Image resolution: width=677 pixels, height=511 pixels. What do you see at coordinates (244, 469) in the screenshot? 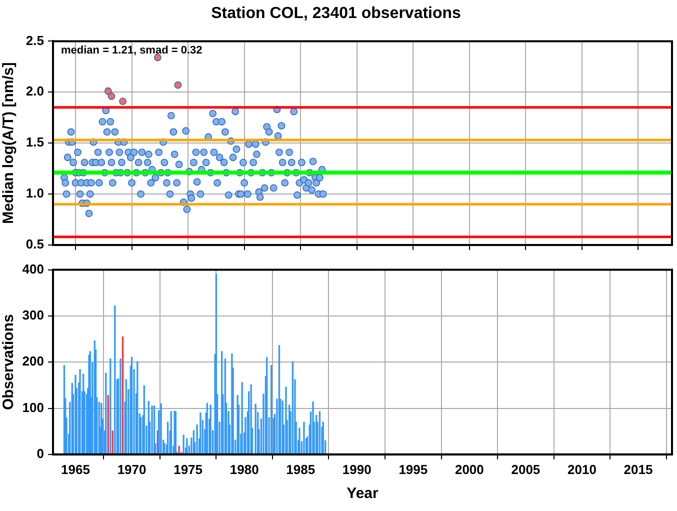
I see `x-tick-label: 1980` at bounding box center [244, 469].